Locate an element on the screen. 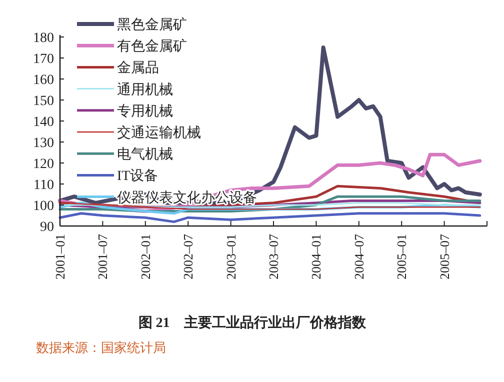 The height and width of the screenshot is (382, 504). text: 图 21 主要工业品行业出厂价格指数 is located at coordinates (252, 322).